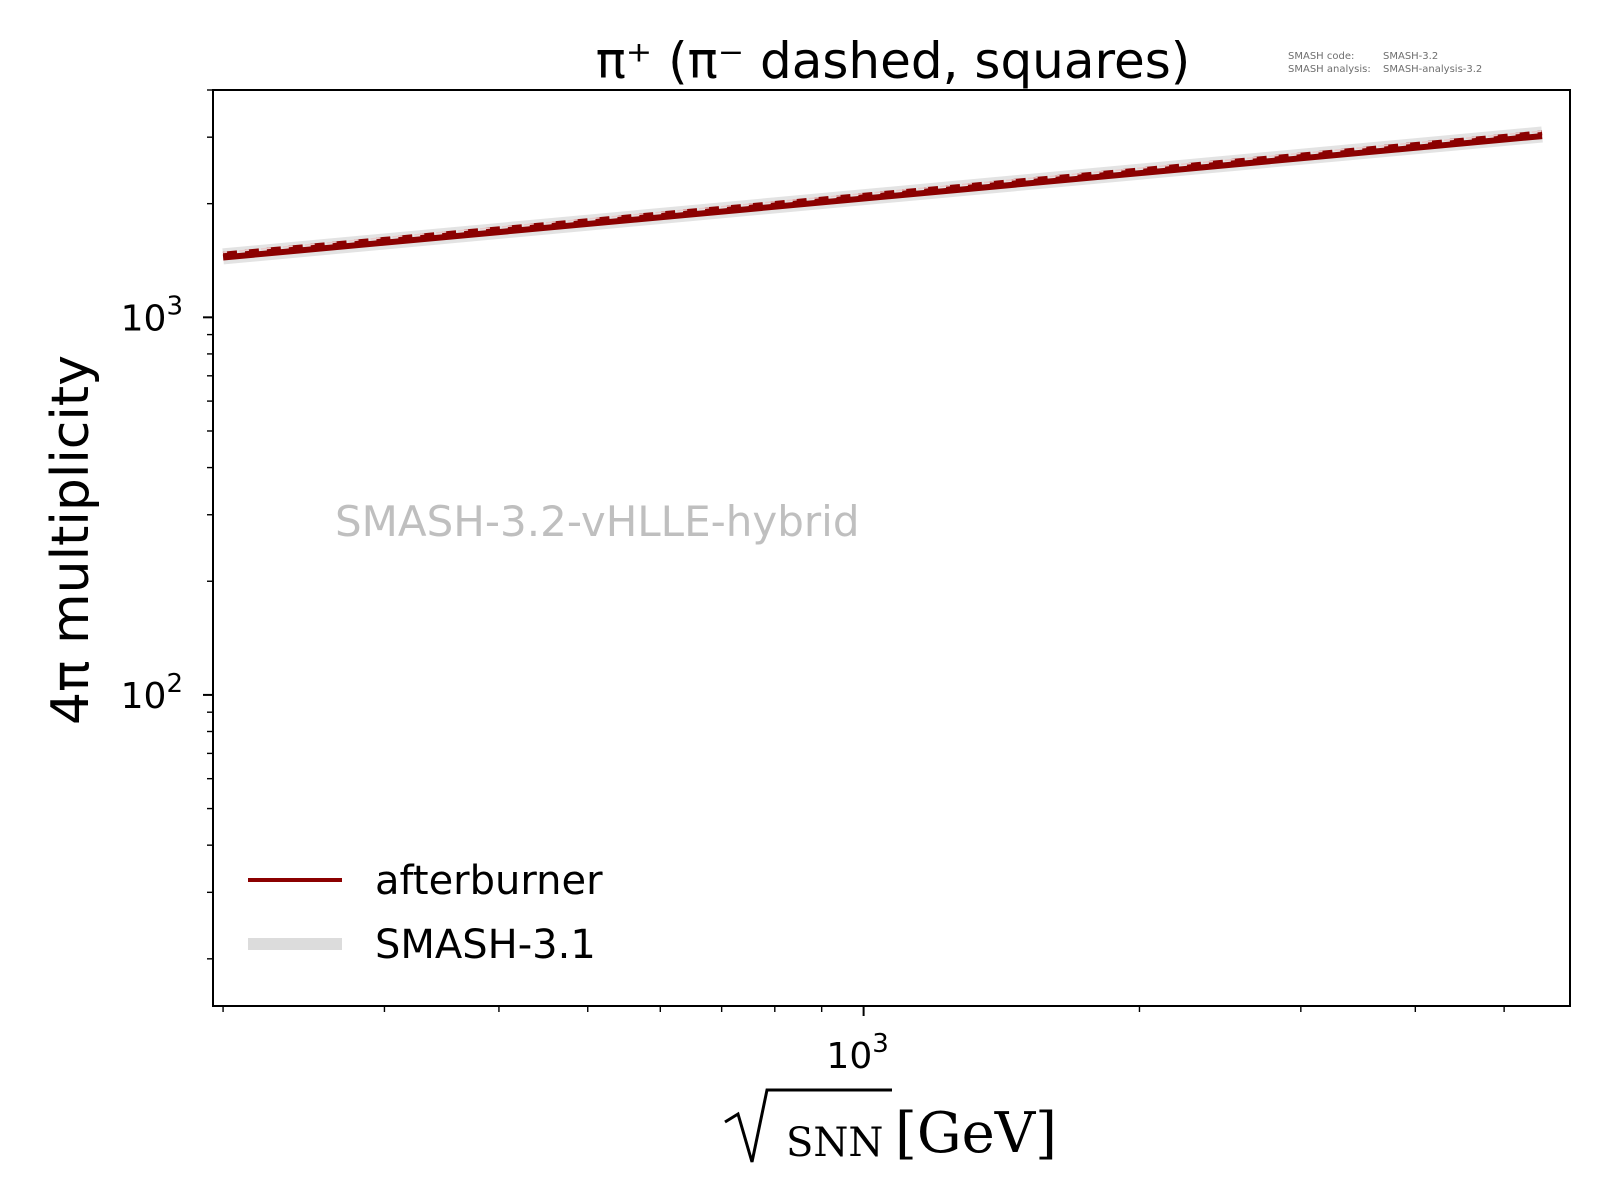 This screenshot has width=1600, height=1200. What do you see at coordinates (1432, 69) in the screenshot?
I see `meta-analysis-value: SMASH-analysis-3.2` at bounding box center [1432, 69].